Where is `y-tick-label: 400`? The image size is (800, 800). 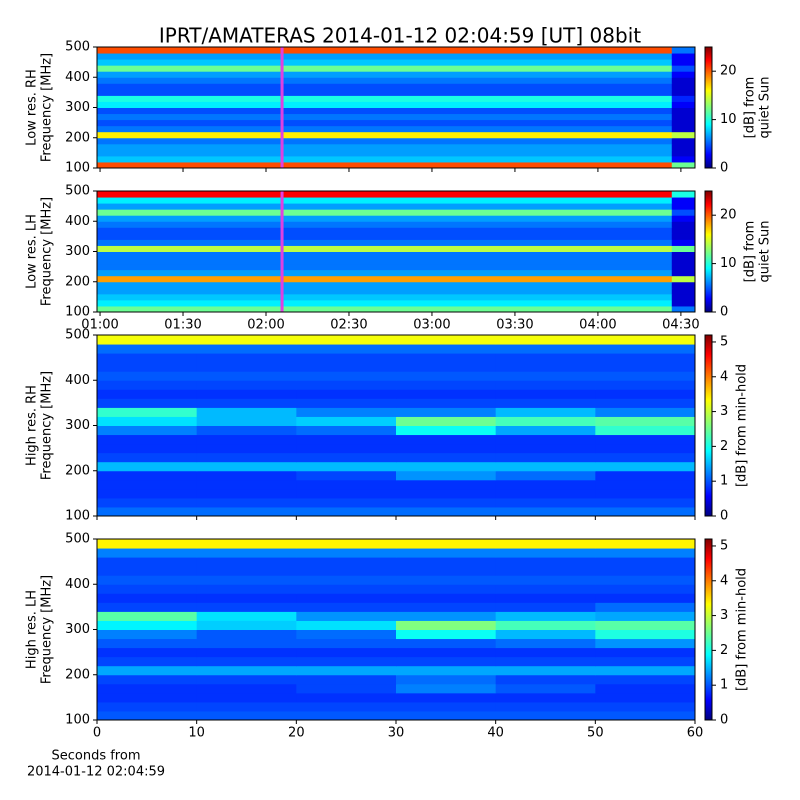
y-tick-label: 400 is located at coordinates (77, 221).